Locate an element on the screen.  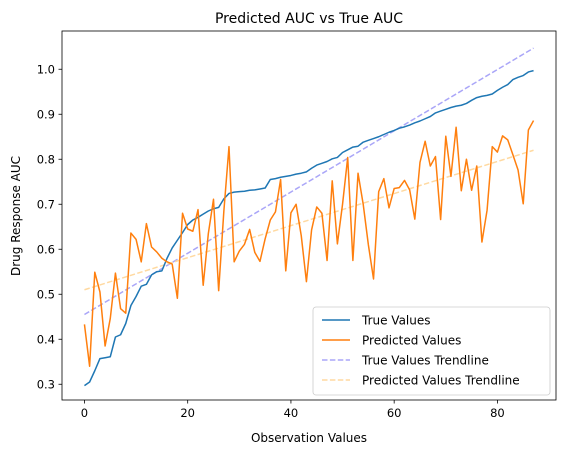
chart-title: Predicted AUC vs True AUC is located at coordinates (309, 19).